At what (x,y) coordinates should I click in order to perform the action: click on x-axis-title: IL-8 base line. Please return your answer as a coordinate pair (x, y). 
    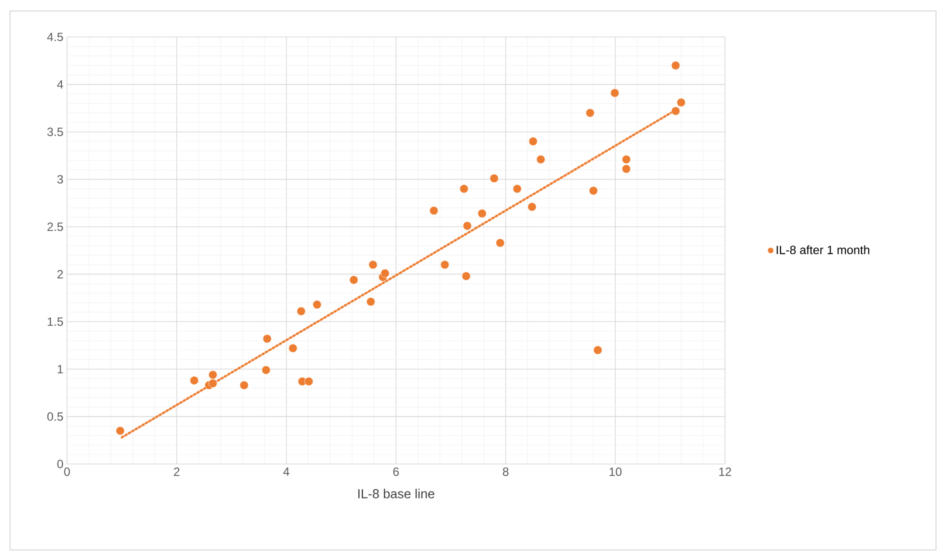
    Looking at the image, I should click on (396, 493).